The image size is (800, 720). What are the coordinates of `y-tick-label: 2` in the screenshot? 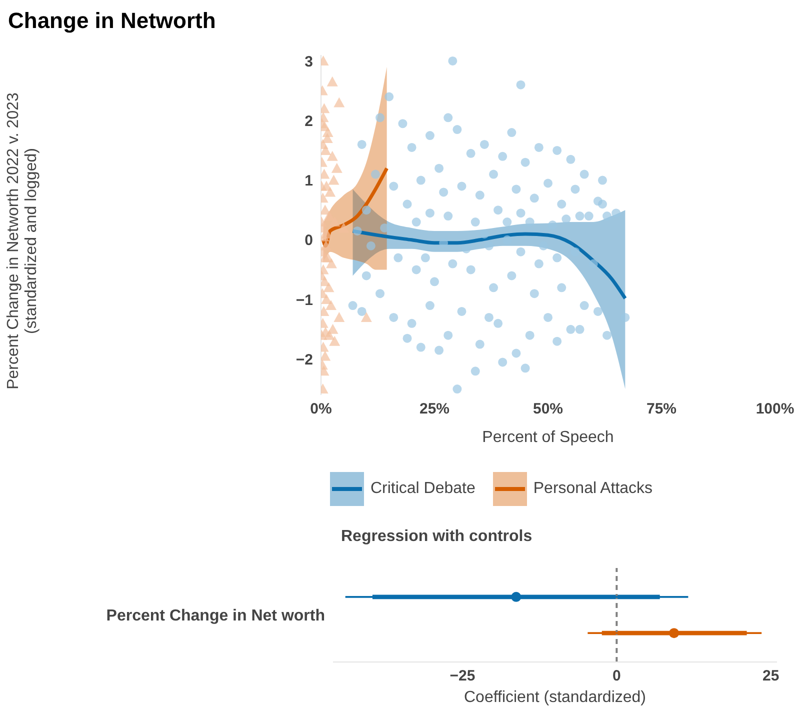 It's located at (308, 121).